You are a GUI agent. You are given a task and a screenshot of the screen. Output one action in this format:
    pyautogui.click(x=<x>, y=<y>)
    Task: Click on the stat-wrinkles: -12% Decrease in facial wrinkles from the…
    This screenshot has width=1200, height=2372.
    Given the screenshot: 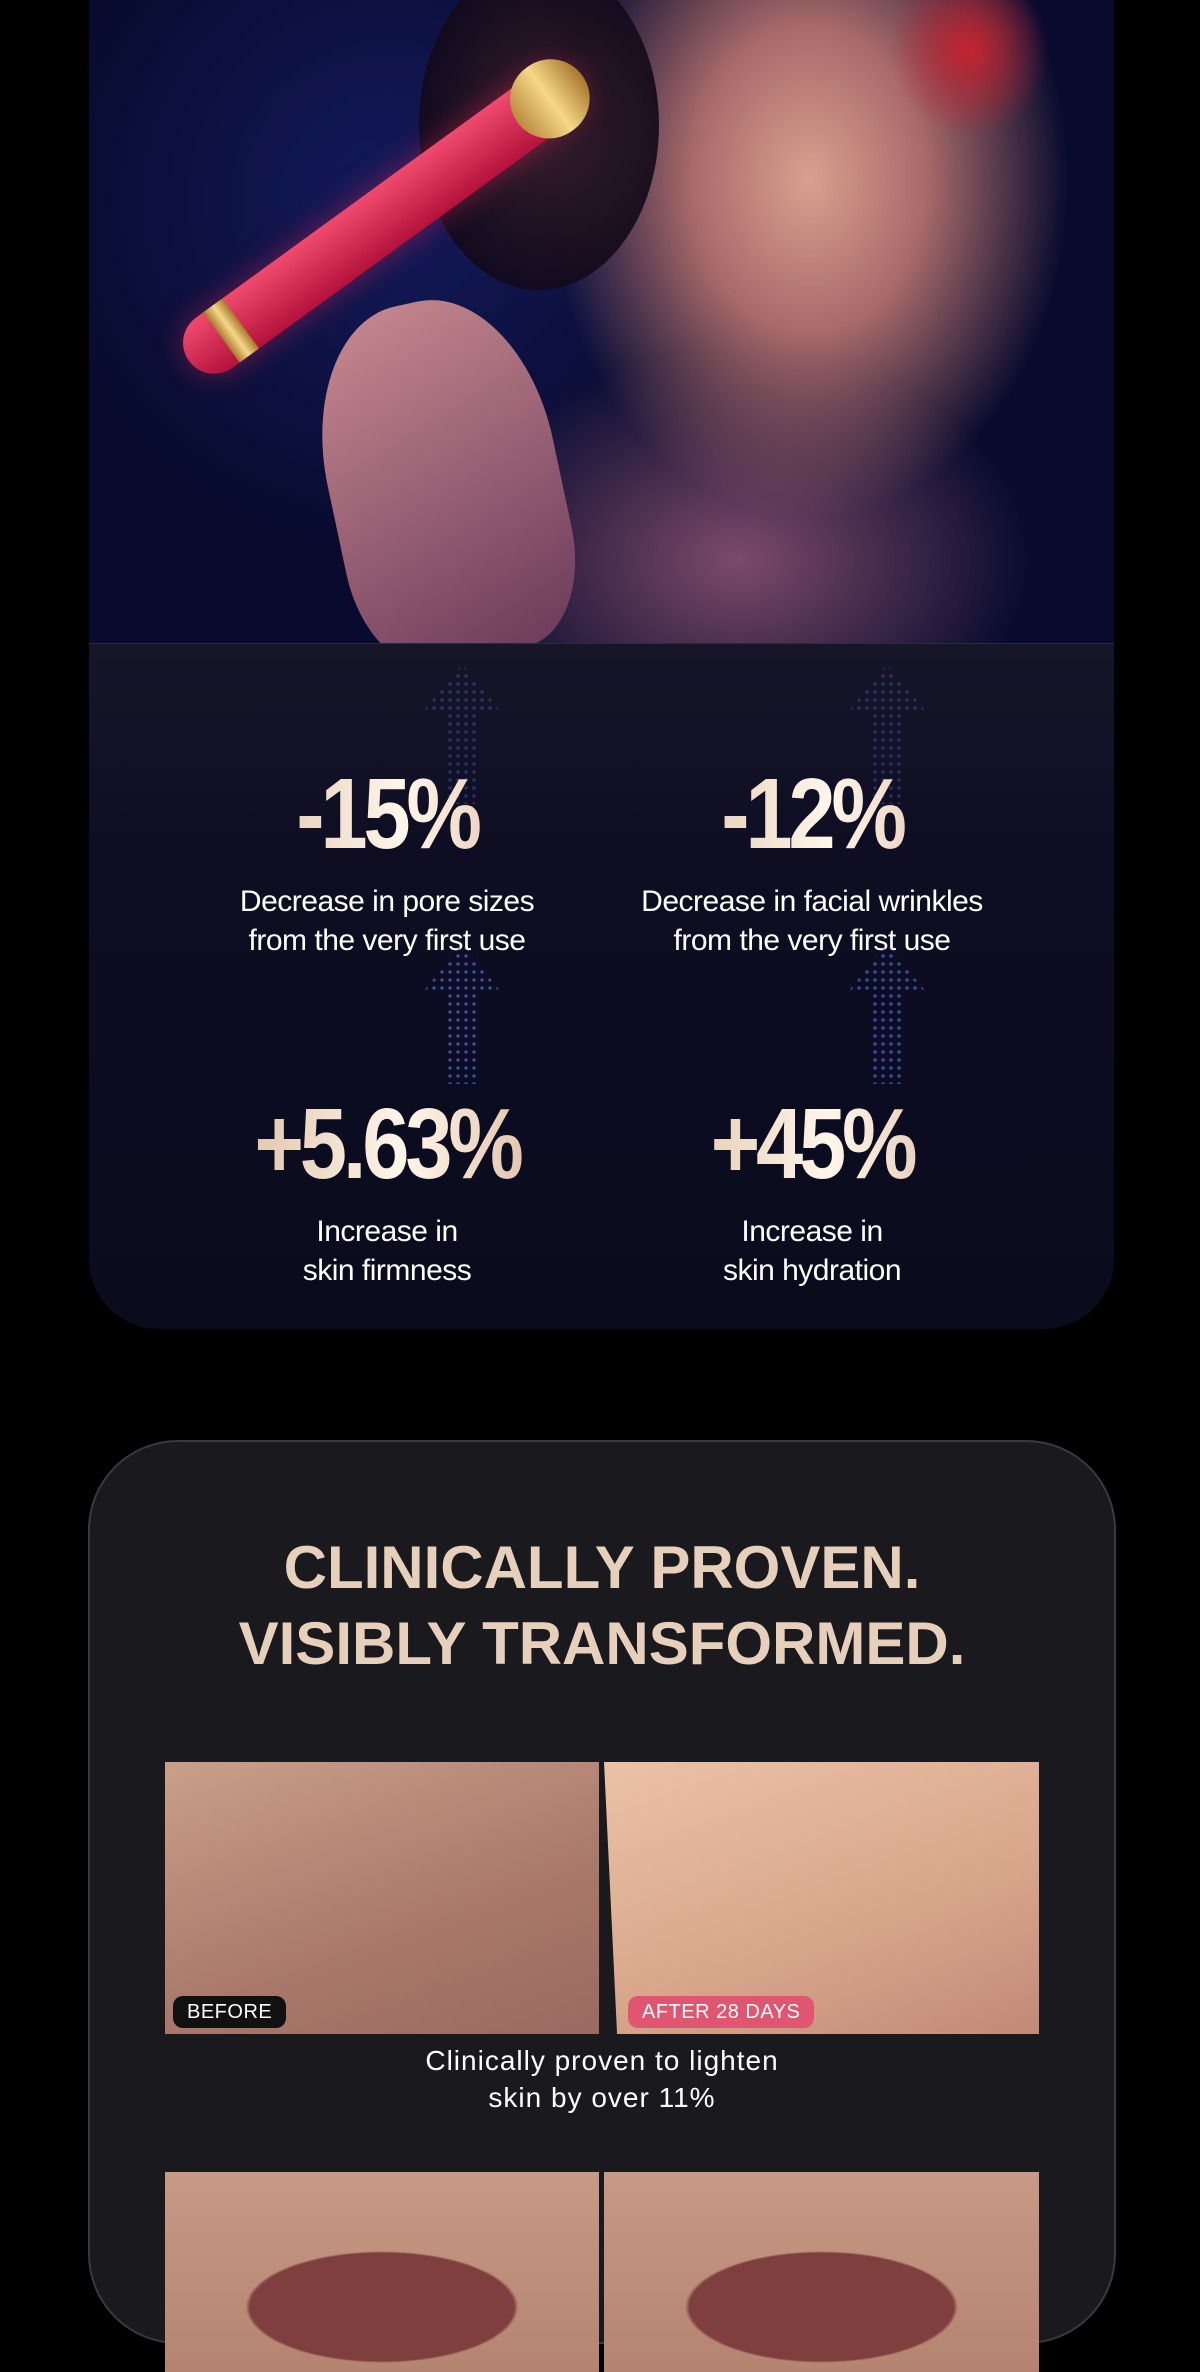 What is the action you would take?
    pyautogui.click(x=812, y=812)
    